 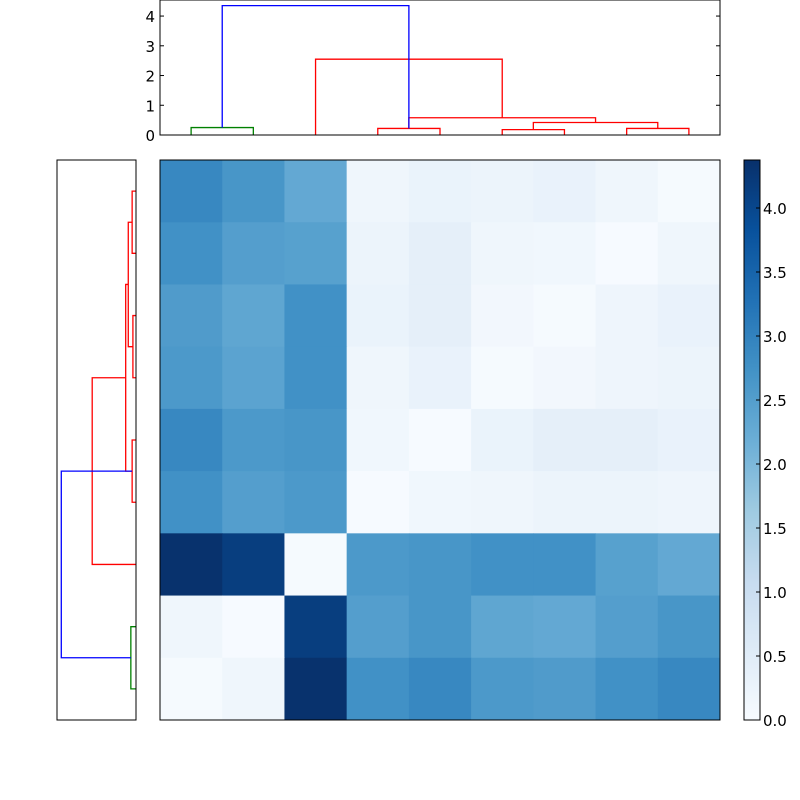 What do you see at coordinates (775, 337) in the screenshot?
I see `colorbar-tick-label: 3.0` at bounding box center [775, 337].